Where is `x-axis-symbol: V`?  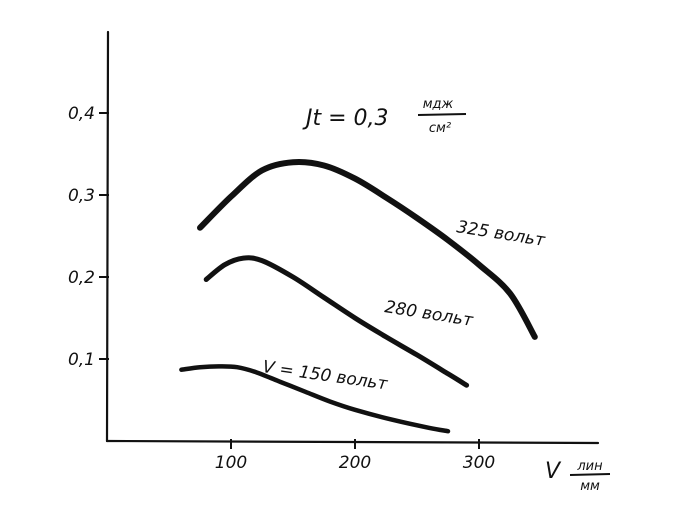
x-axis-symbol: V is located at coordinates (553, 471).